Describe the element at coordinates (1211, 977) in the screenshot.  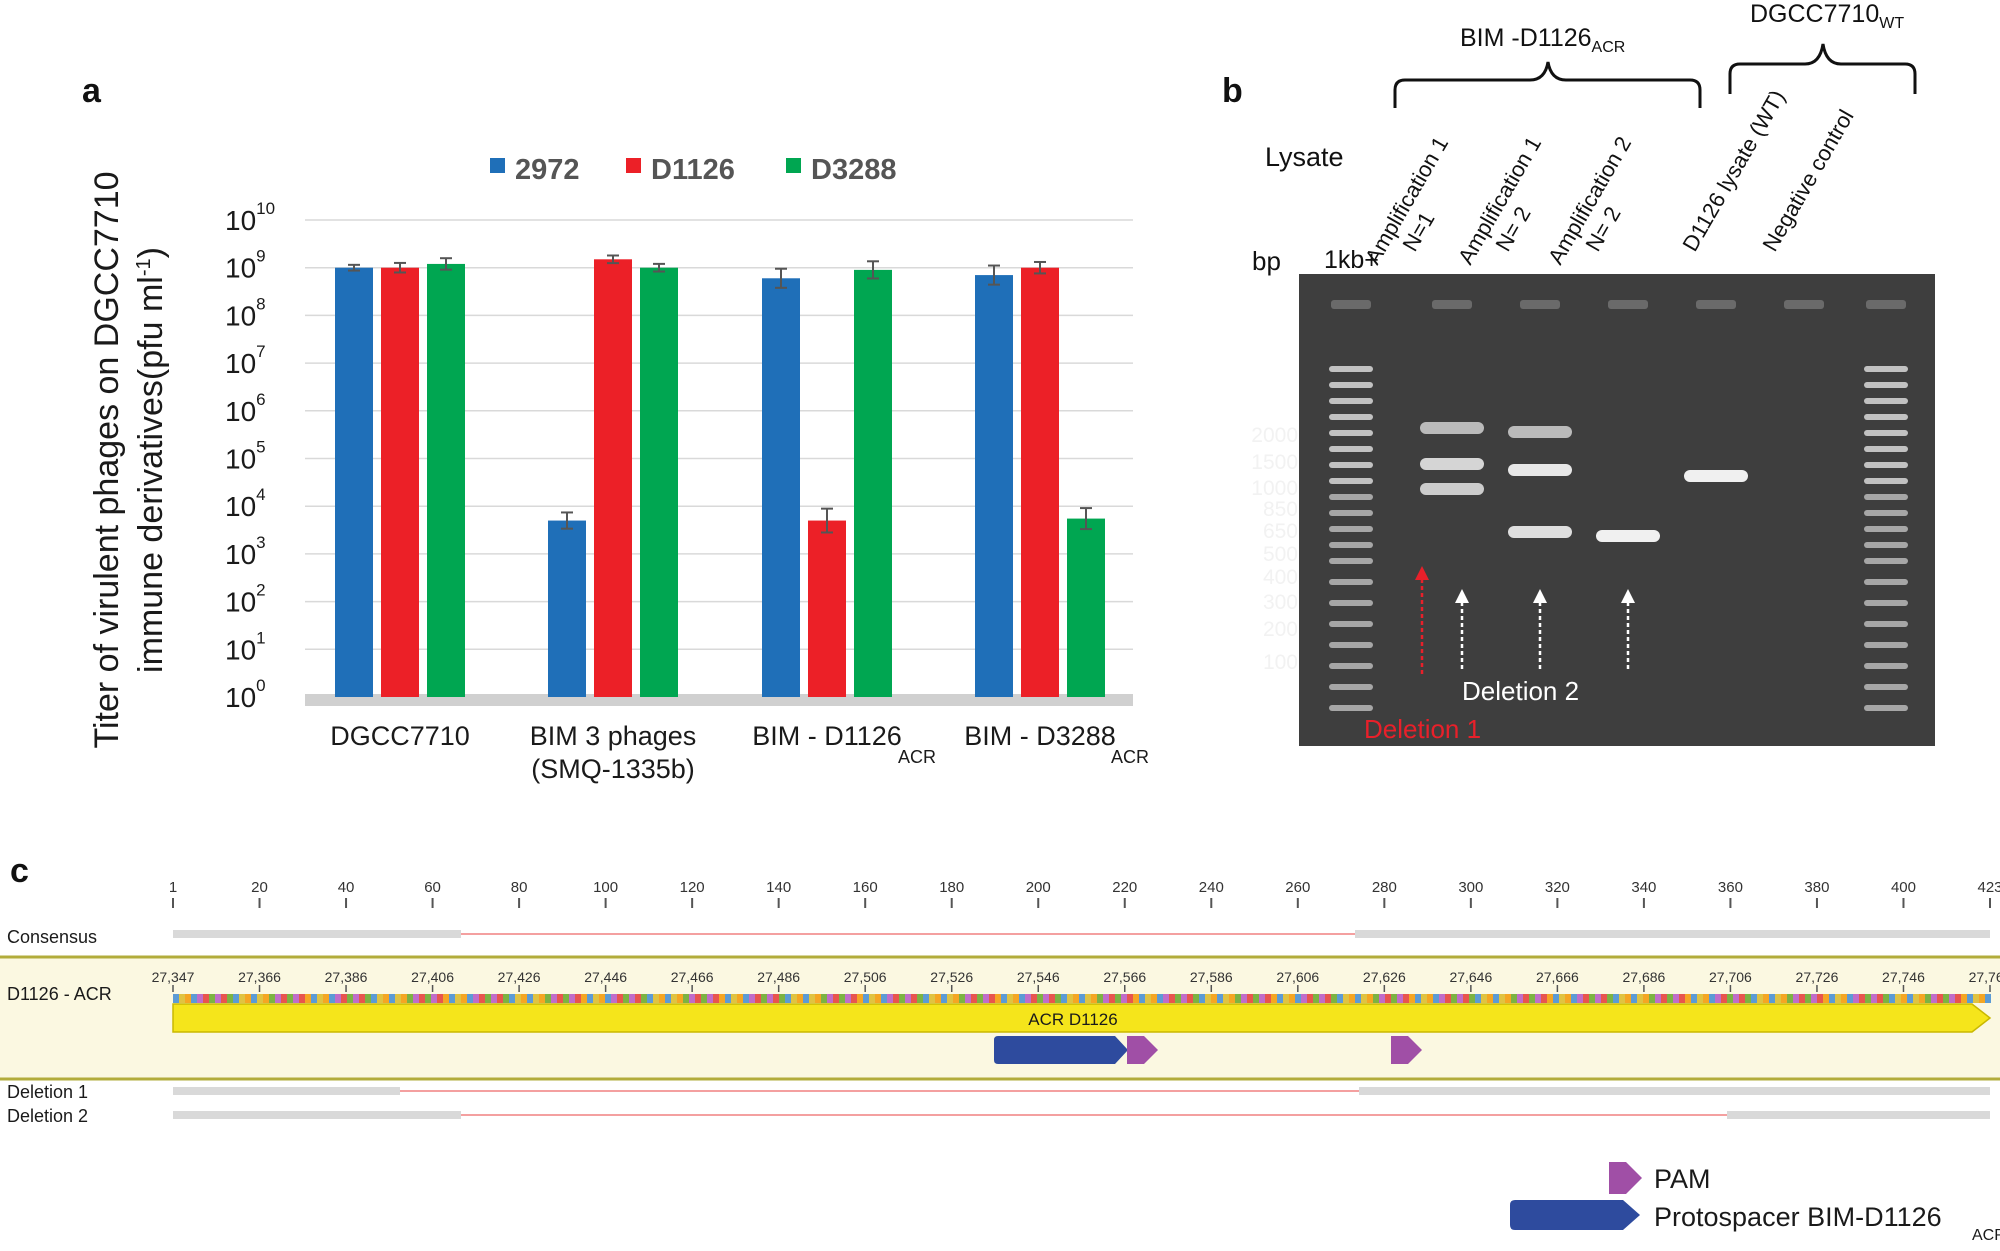
I see `coord-label: 27,586` at that location.